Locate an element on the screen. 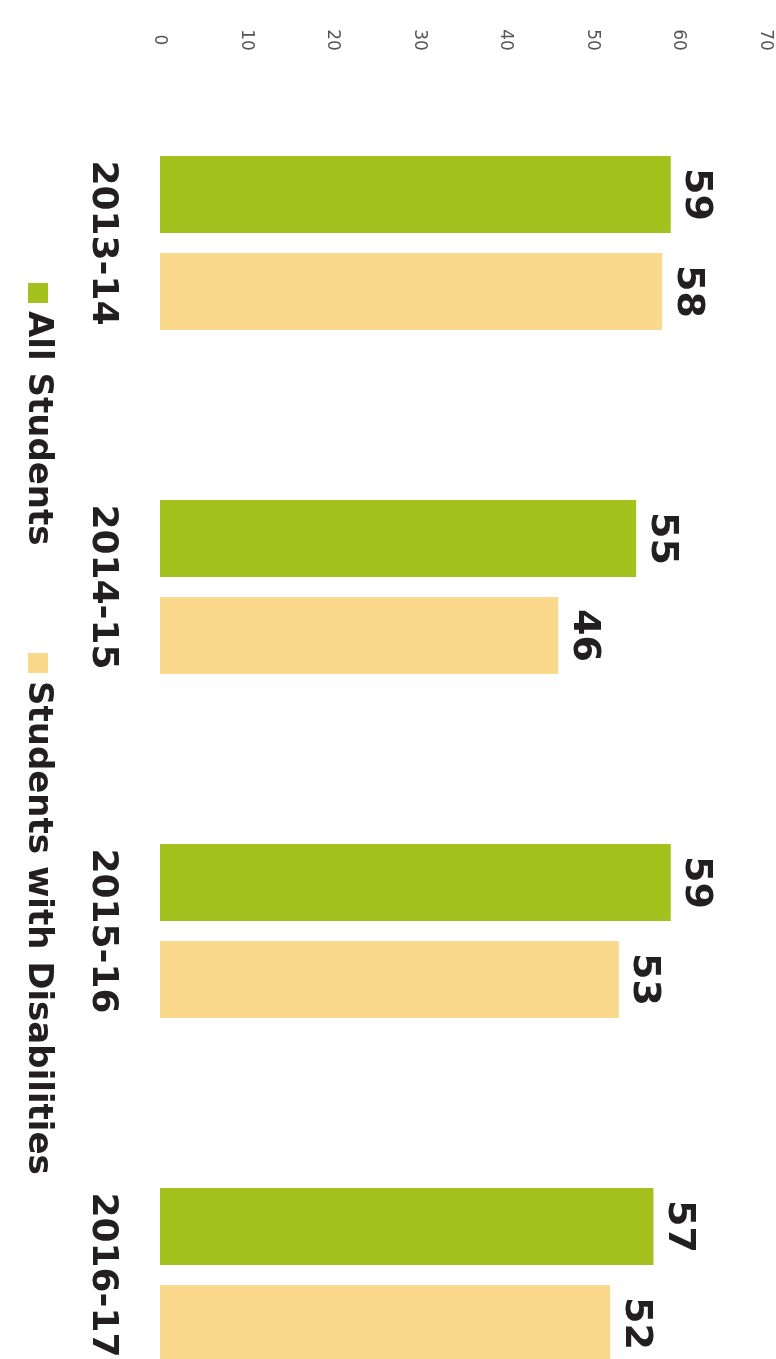 This screenshot has height=1359, width=776. x-tick-label: 10 is located at coordinates (247, 40).